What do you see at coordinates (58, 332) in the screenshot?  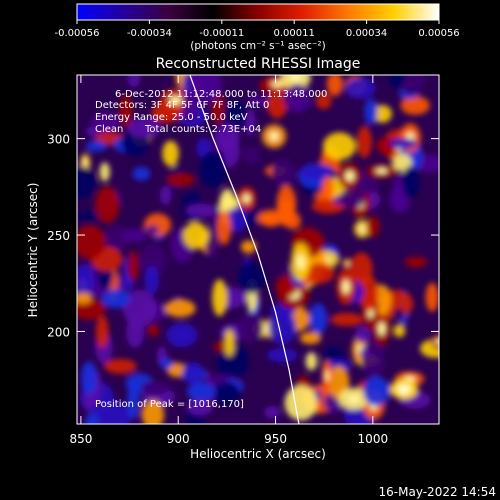 I see `y-tick-label: 200` at bounding box center [58, 332].